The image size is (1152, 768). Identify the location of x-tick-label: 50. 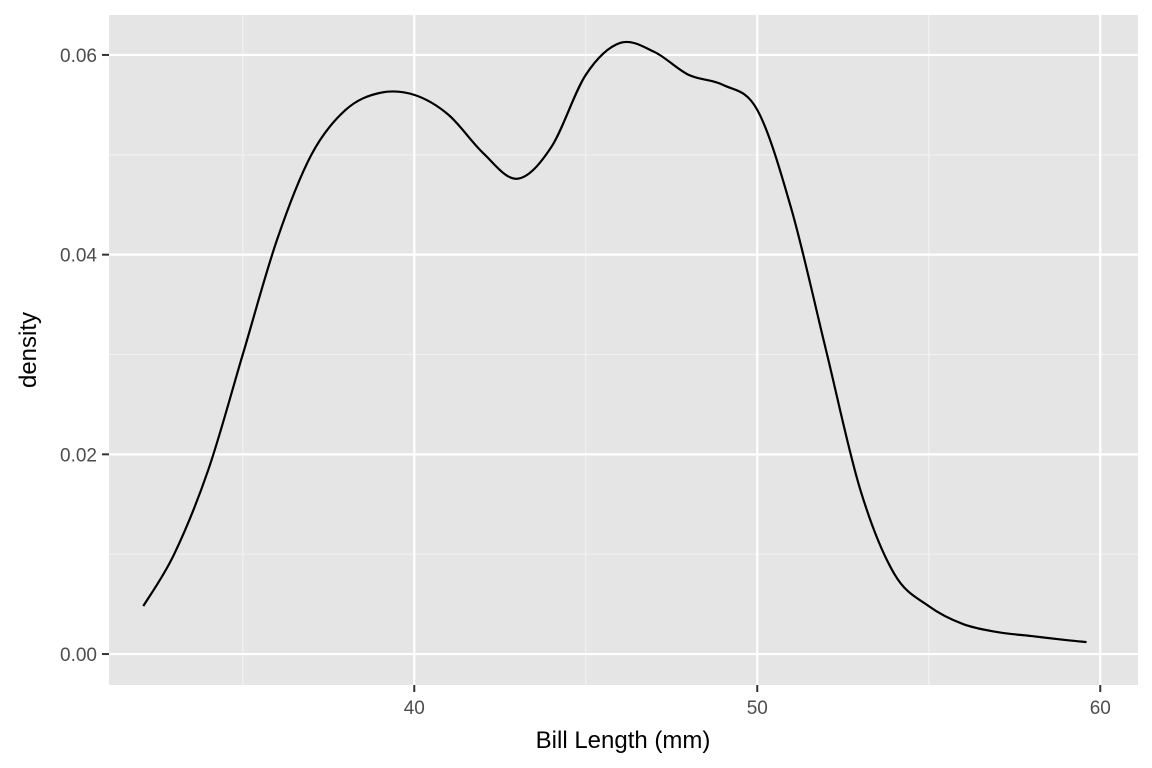
(757, 708).